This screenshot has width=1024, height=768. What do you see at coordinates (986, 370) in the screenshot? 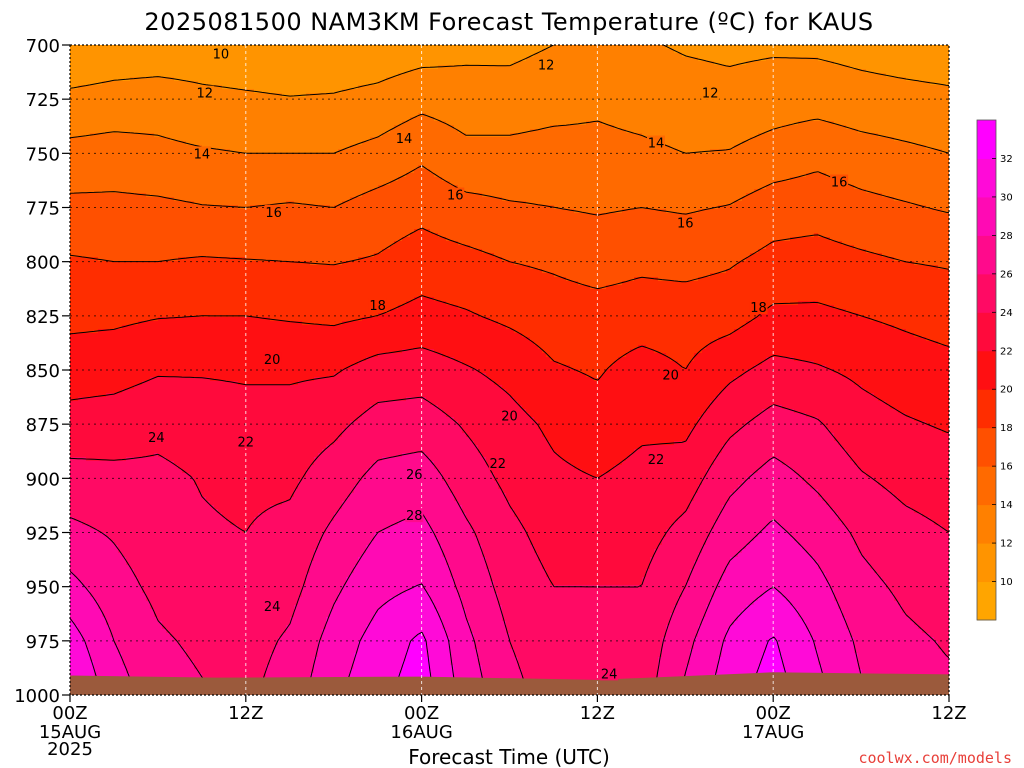
I see `colorbar-frame` at bounding box center [986, 370].